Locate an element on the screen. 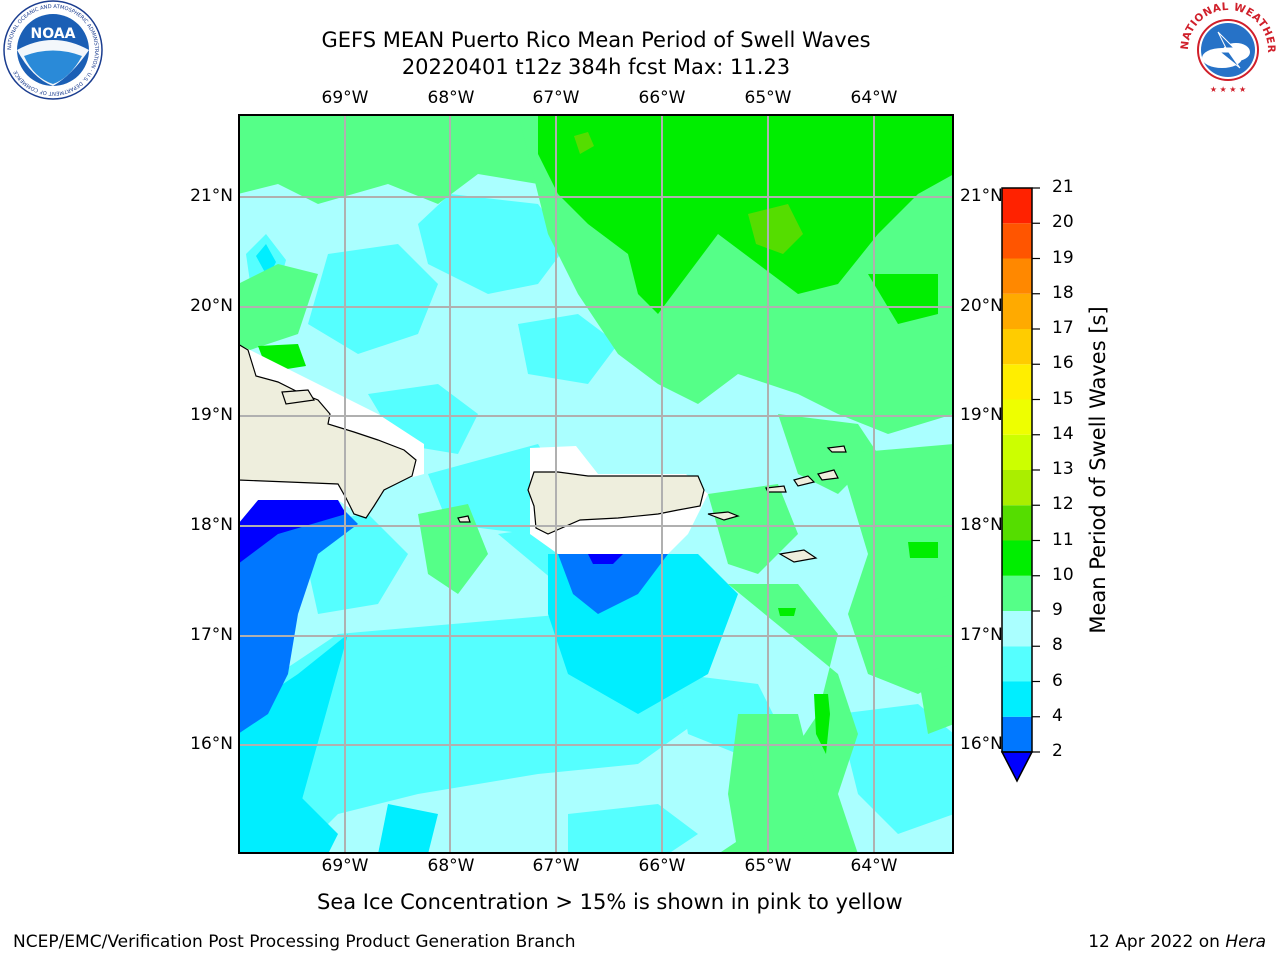  lon-tick-top: 65°W is located at coordinates (768, 98).